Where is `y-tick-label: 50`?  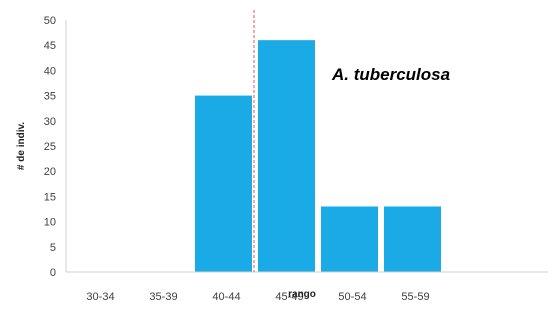
y-tick-label: 50 is located at coordinates (50, 21).